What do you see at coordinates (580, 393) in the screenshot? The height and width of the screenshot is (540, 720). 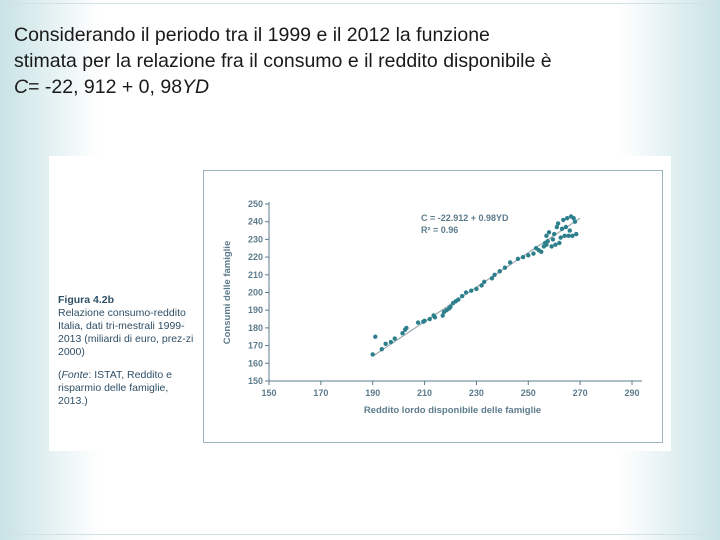 I see `x-tick-label: 270` at bounding box center [580, 393].